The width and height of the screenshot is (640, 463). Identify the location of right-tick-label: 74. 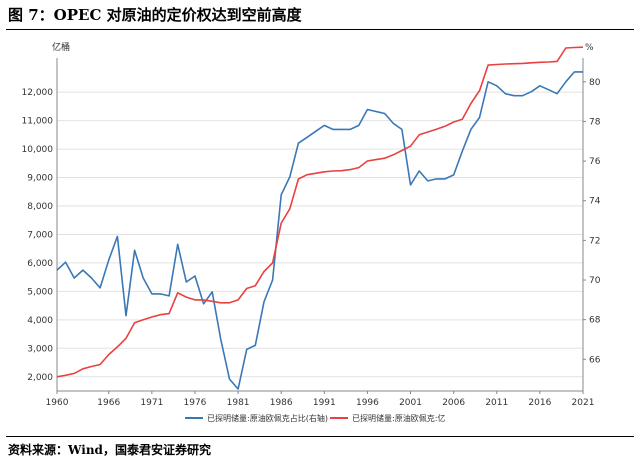
(595, 202).